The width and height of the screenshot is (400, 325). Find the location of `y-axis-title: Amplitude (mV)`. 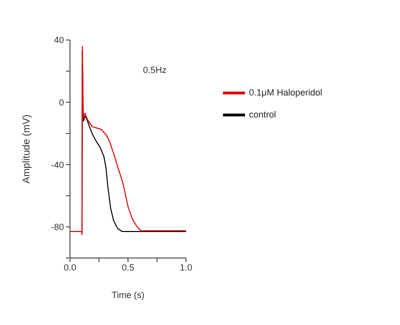

y-axis-title: Amplitude (mV) is located at coordinates (27, 149).